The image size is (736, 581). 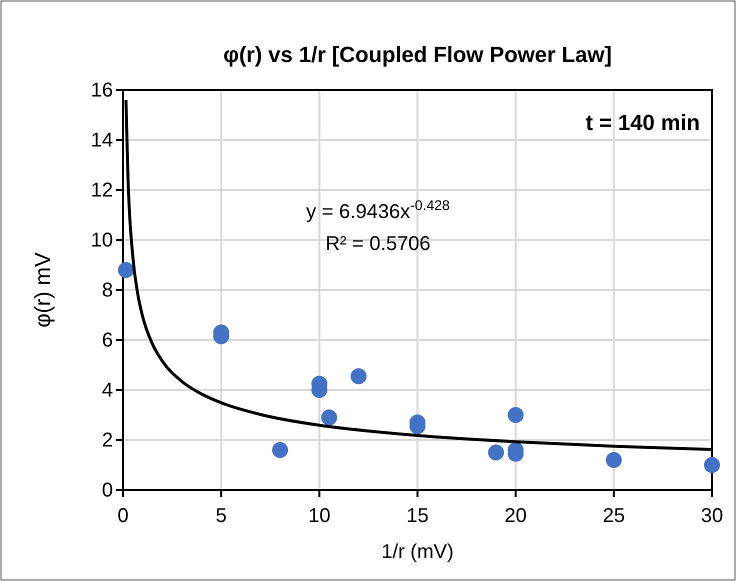 I want to click on annotation: R² = 0.5706, so click(x=378, y=244).